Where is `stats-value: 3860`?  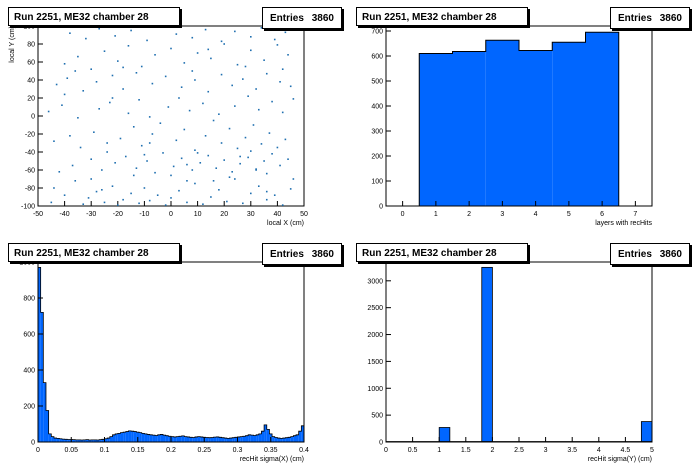 stats-value: 3860 is located at coordinates (670, 254).